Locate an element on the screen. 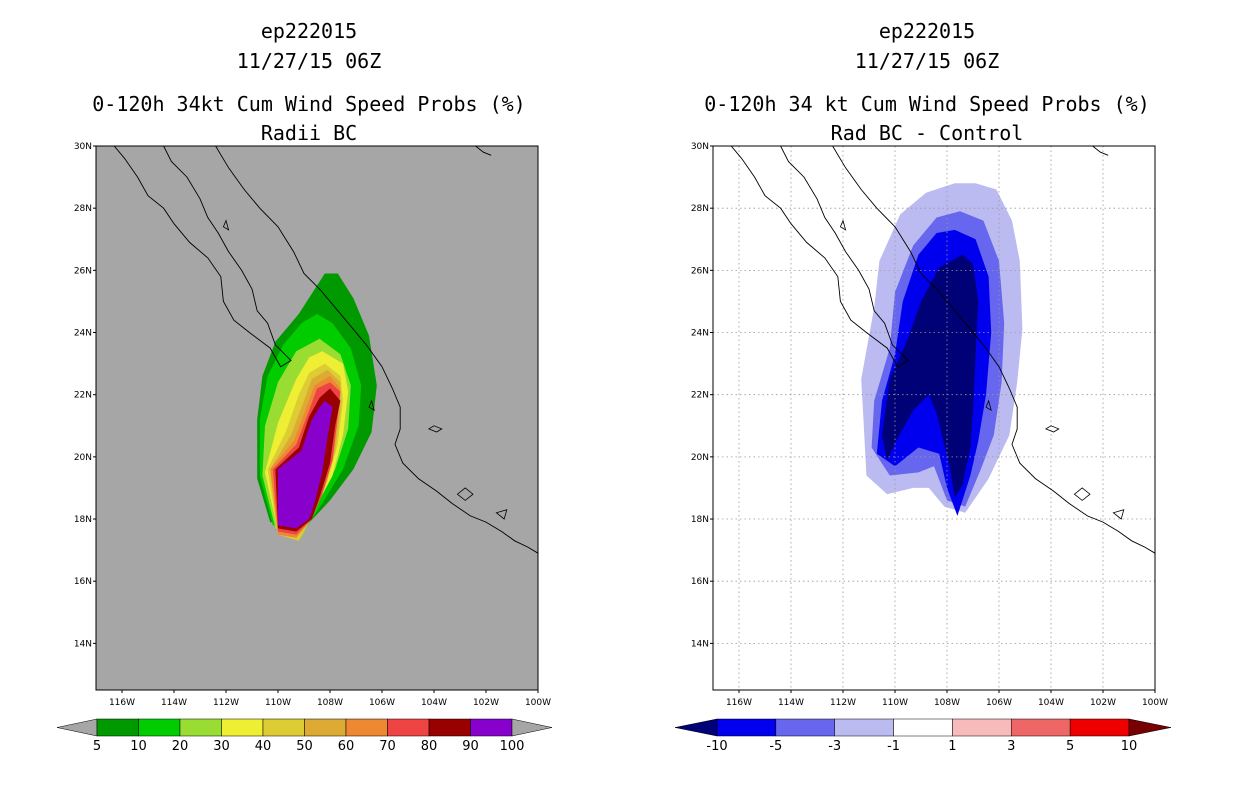  panel-1-colorbar-label-7: 70 is located at coordinates (387, 746).